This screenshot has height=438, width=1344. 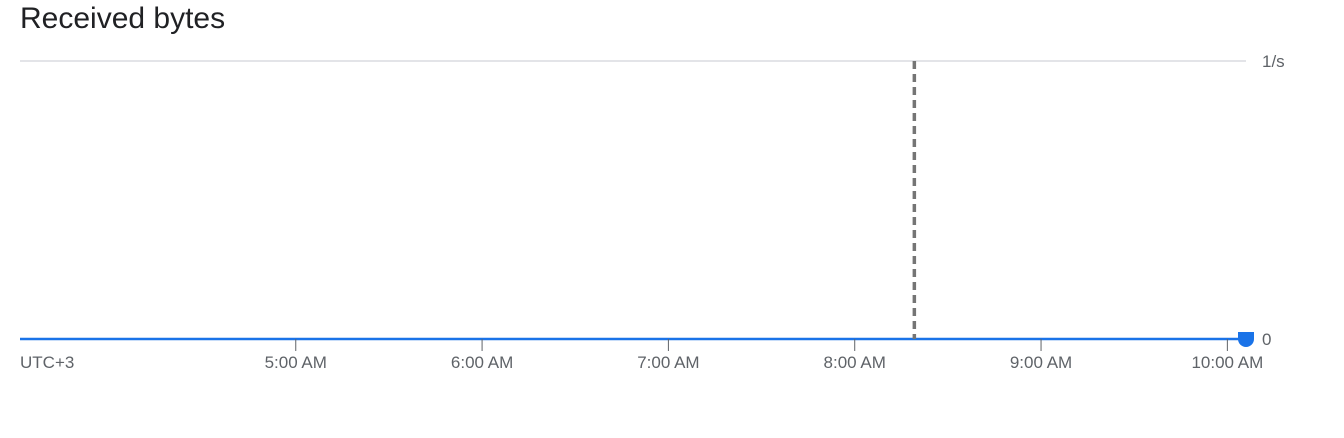 I want to click on x-tick-label: 10:00 AM, so click(x=1227, y=362).